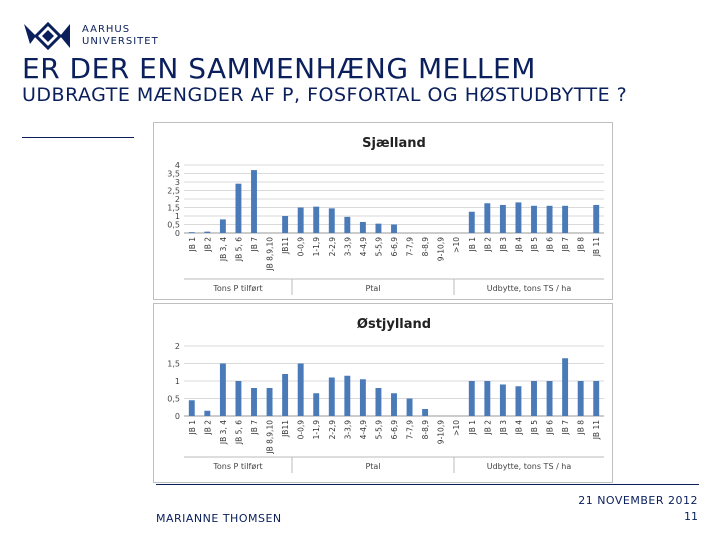  I want to click on chart-title: Østjylland, so click(394, 324).